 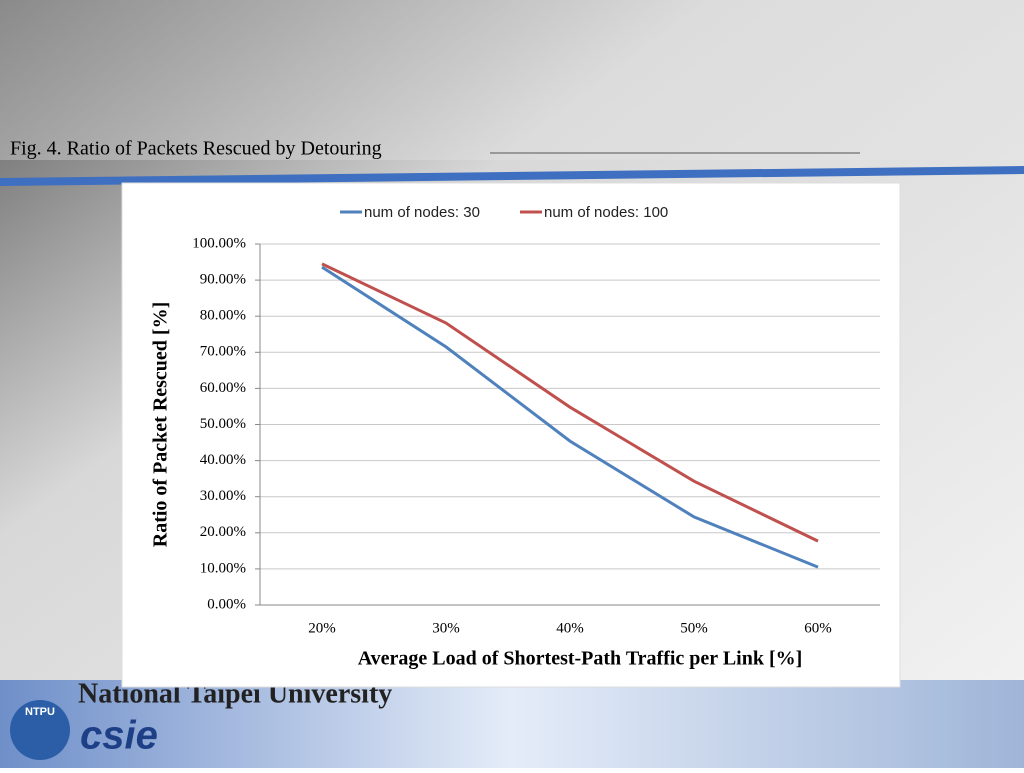 I want to click on y-tick-label: 70.00%, so click(x=223, y=352).